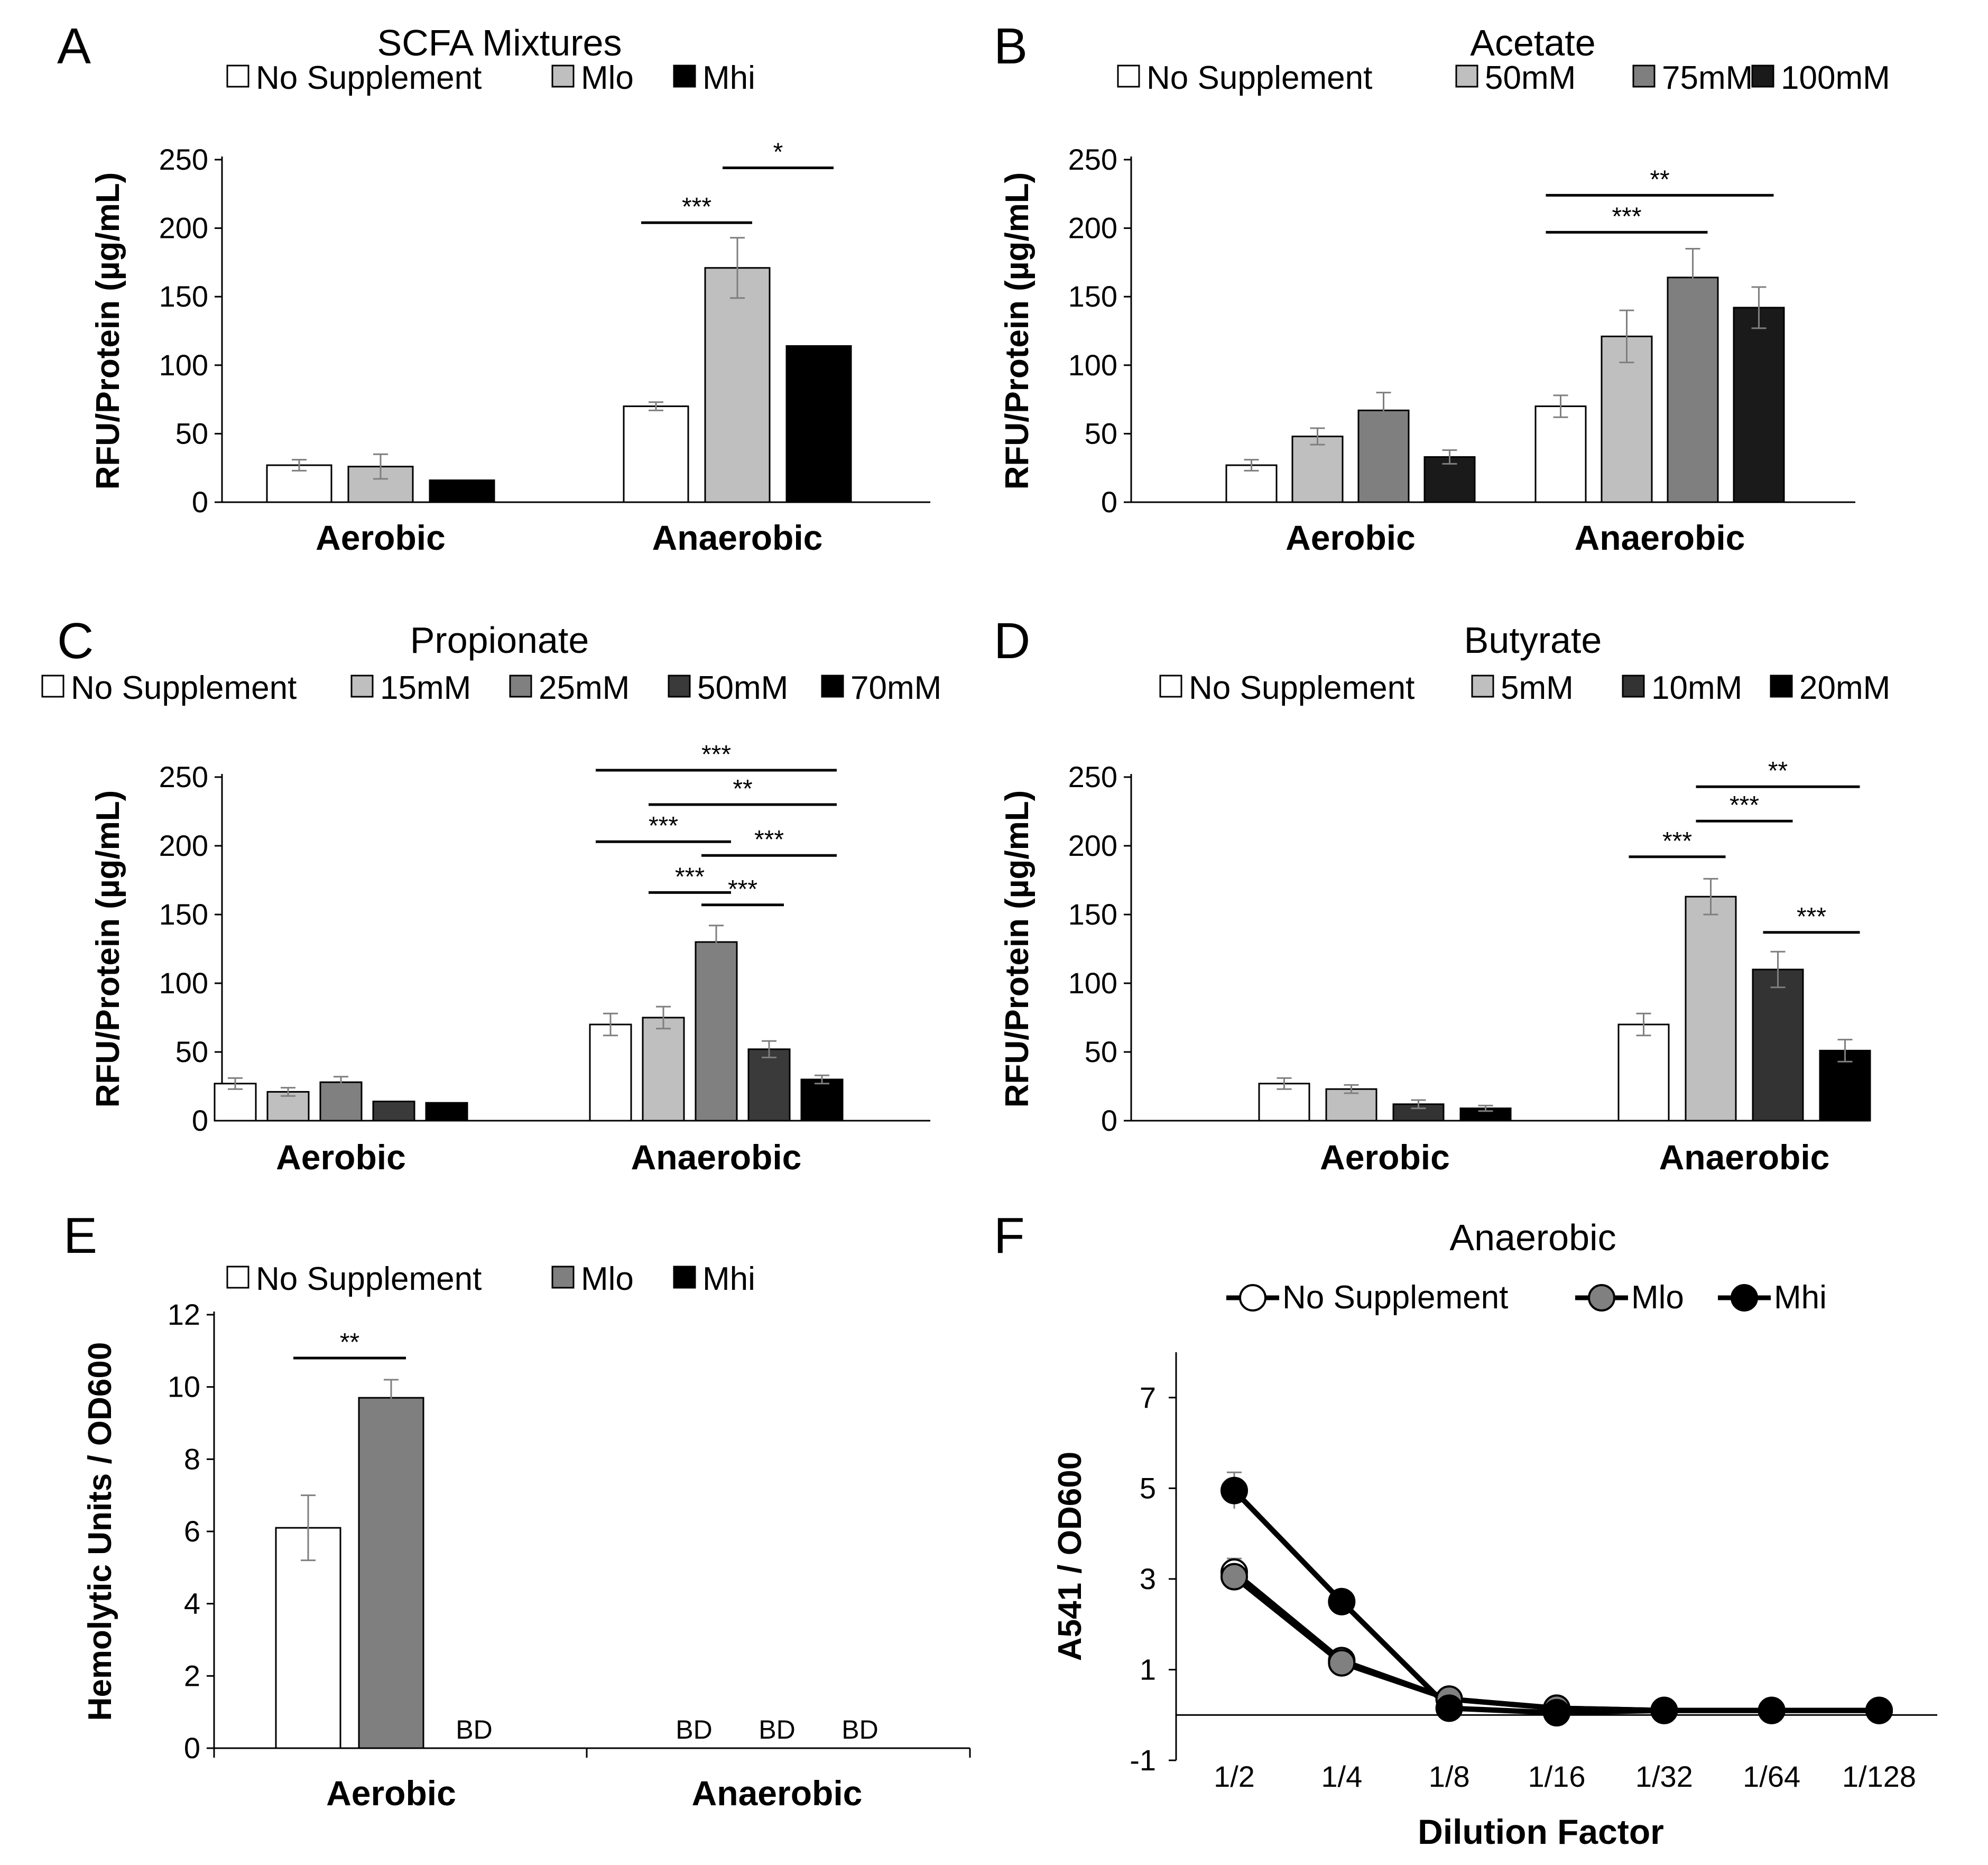 The image size is (1988, 1865). Describe the element at coordinates (778, 153) in the screenshot. I see `significance-label: *` at that location.